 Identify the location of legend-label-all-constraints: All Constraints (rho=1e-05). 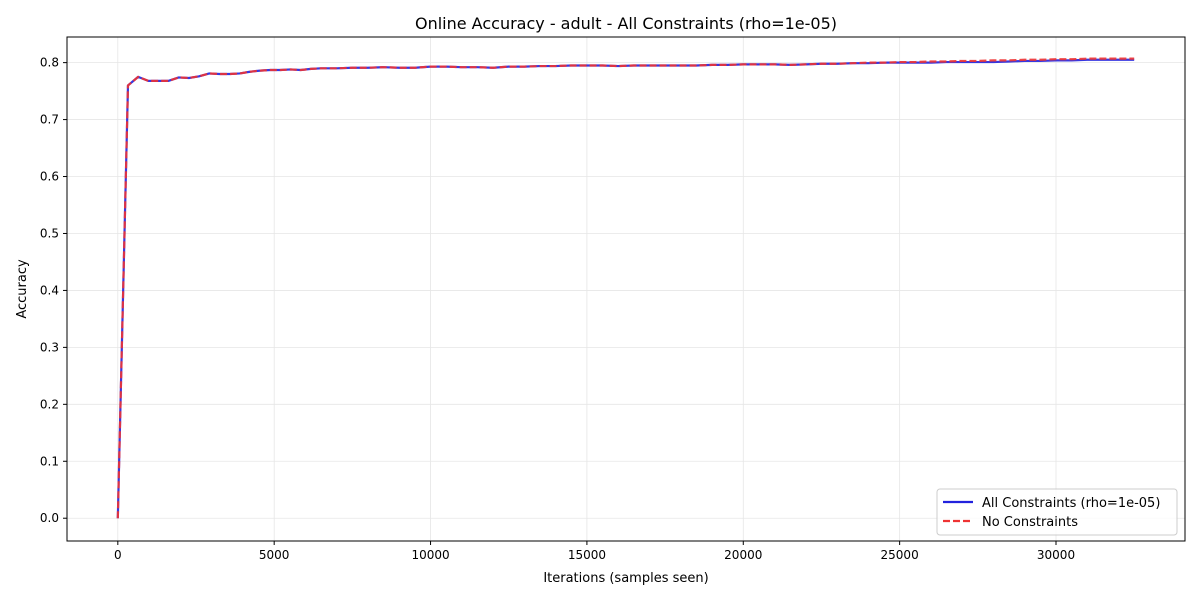
(1071, 503).